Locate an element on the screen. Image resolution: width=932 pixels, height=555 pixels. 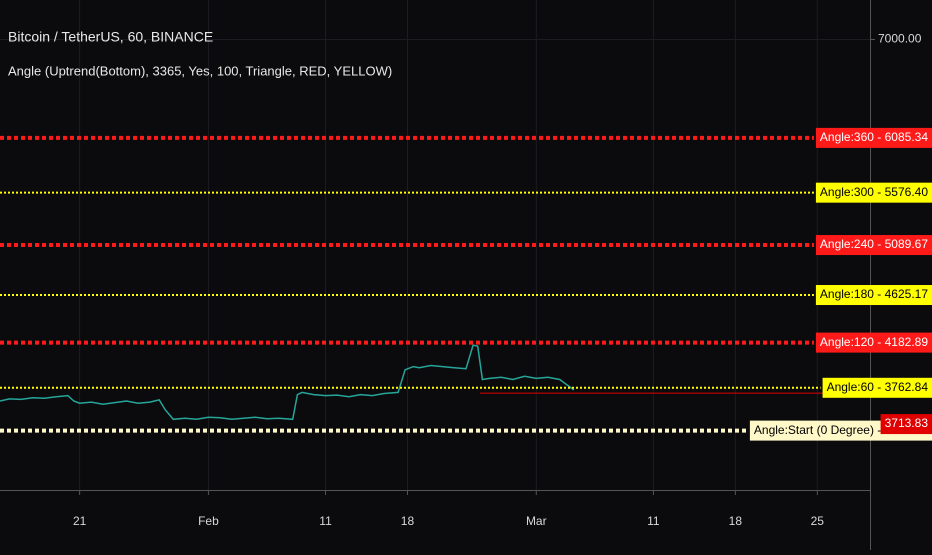
chart-title: Bitcoin / TetherUS, 60, BINANCE is located at coordinates (110, 37).